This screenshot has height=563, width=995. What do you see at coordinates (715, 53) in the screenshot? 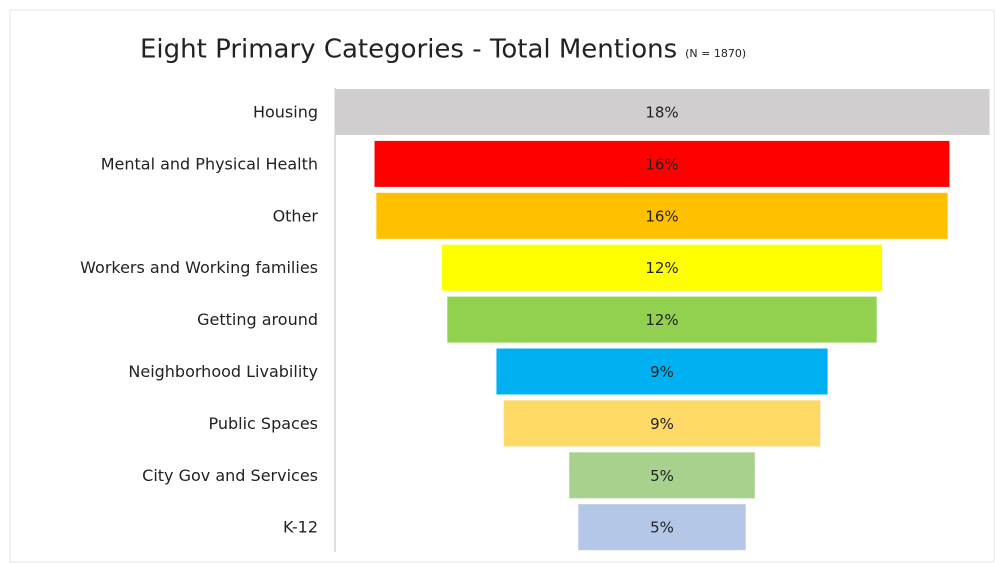
I see `chart-subtitle: (N = 1870)` at bounding box center [715, 53].